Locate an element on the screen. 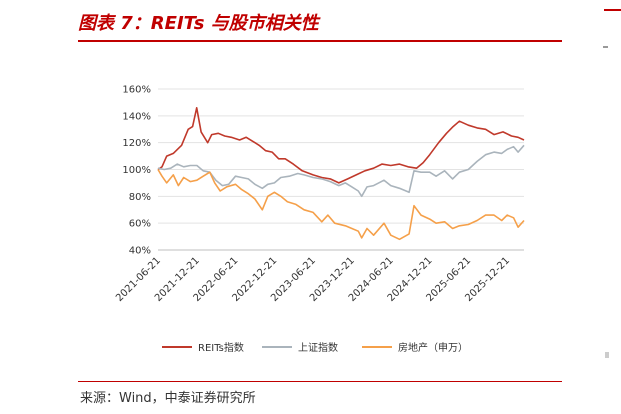 The height and width of the screenshot is (414, 621). legend-label: REITs指数 is located at coordinates (221, 347).